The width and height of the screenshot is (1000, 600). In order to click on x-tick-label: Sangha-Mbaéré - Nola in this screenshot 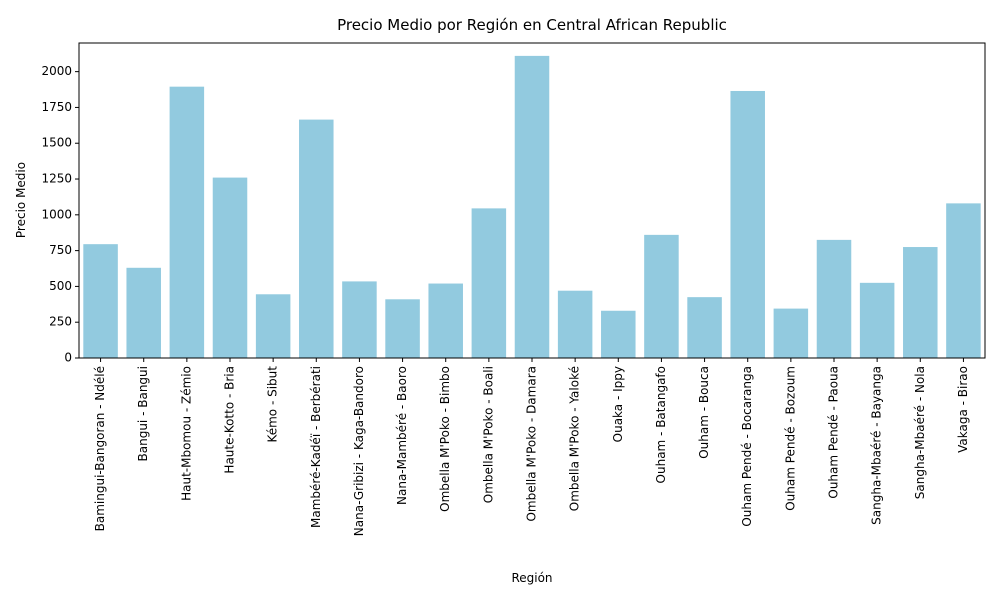, I will do `click(920, 432)`.